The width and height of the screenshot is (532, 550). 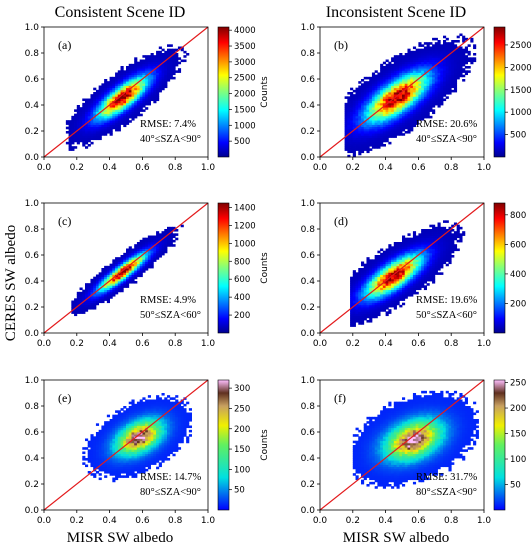 I want to click on panel-label: (b), so click(x=341, y=45).